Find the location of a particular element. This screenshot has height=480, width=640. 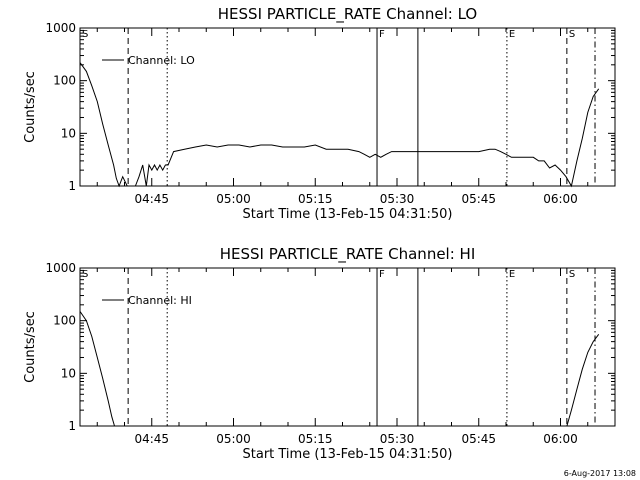

legend-label: Channel: HI is located at coordinates (160, 300).